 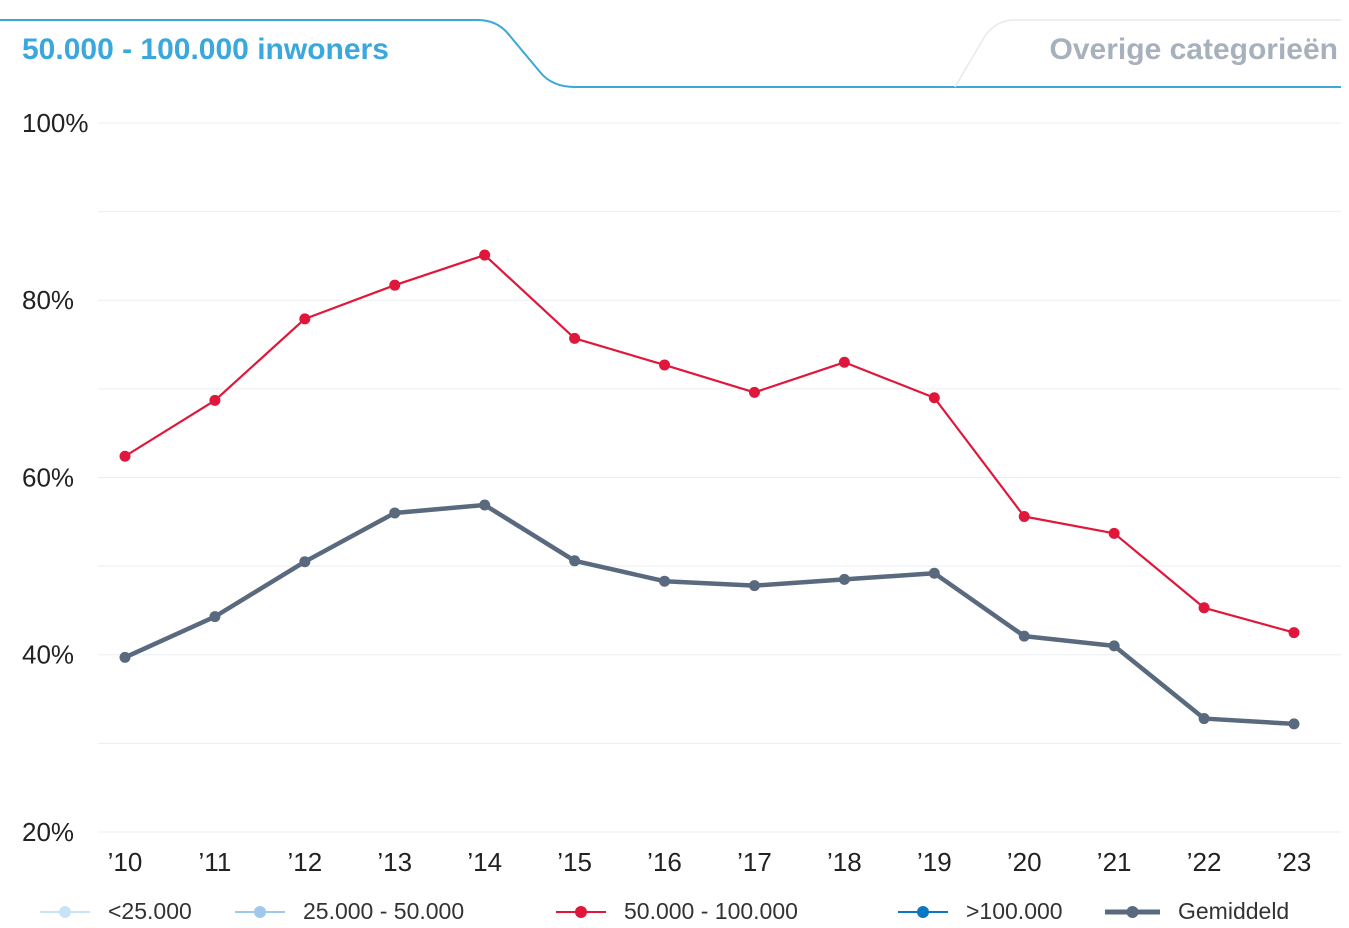 What do you see at coordinates (574, 862) in the screenshot?
I see `x-tick-label: ’15` at bounding box center [574, 862].